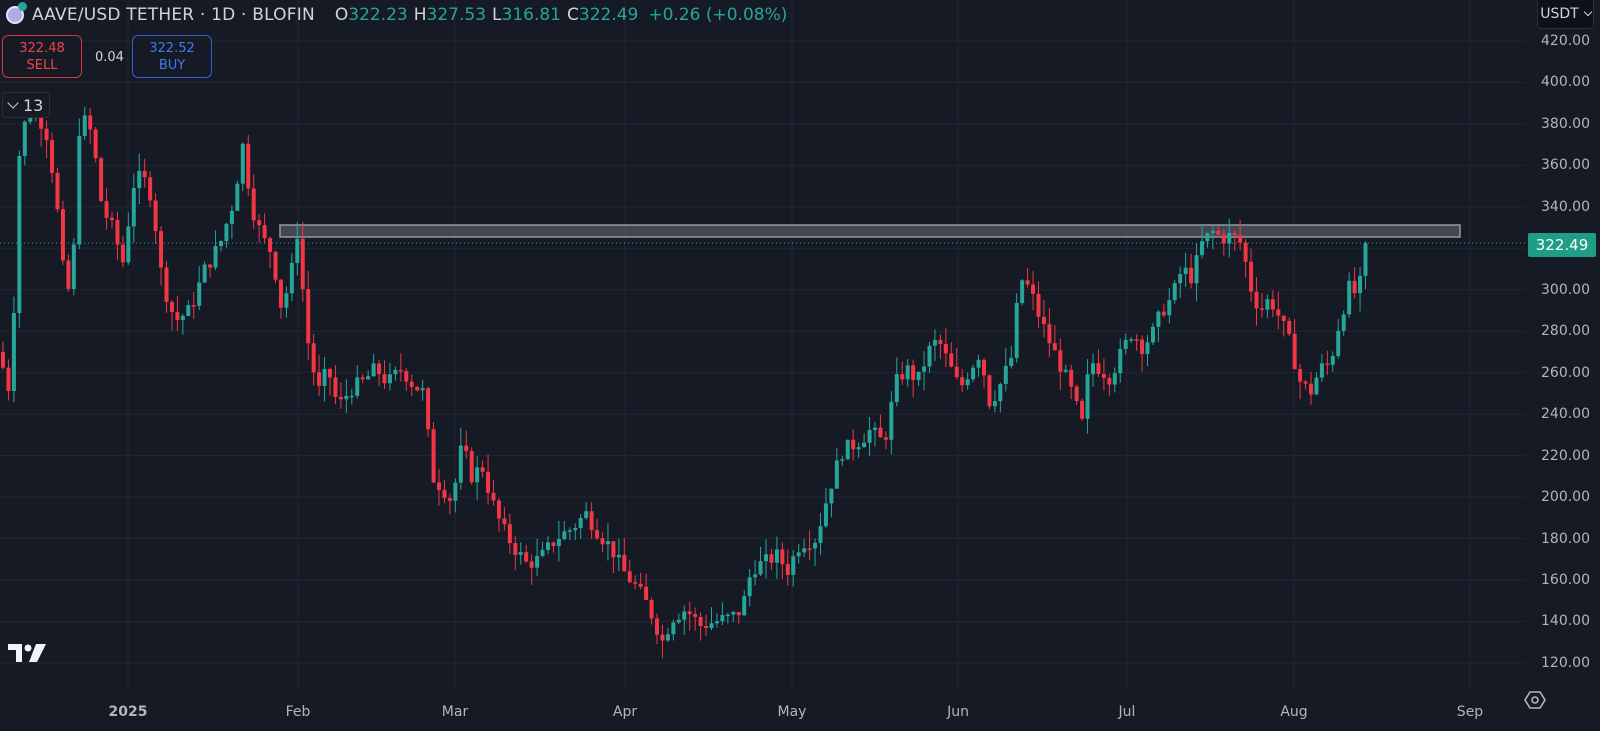  I want to click on high-key: H, so click(420, 15).